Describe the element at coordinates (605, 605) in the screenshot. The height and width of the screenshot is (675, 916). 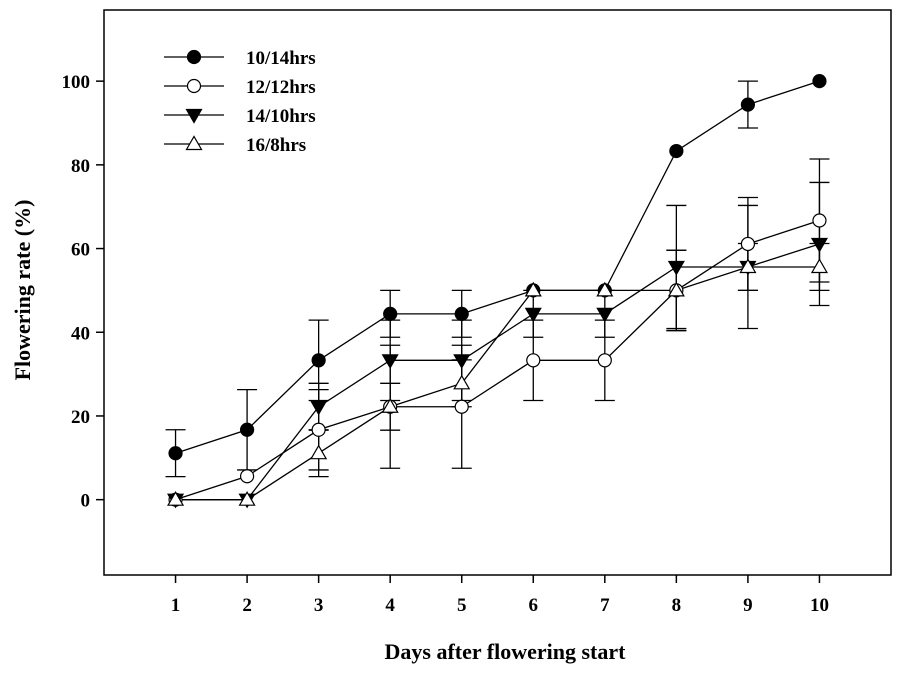
I see `x-tick-label: 7` at that location.